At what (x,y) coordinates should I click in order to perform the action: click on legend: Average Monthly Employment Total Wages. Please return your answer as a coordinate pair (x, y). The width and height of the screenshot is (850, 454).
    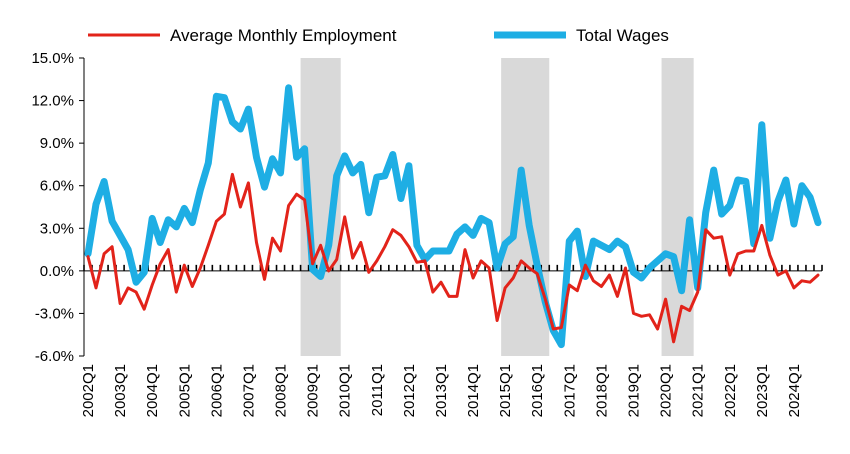
    Looking at the image, I should click on (378, 35).